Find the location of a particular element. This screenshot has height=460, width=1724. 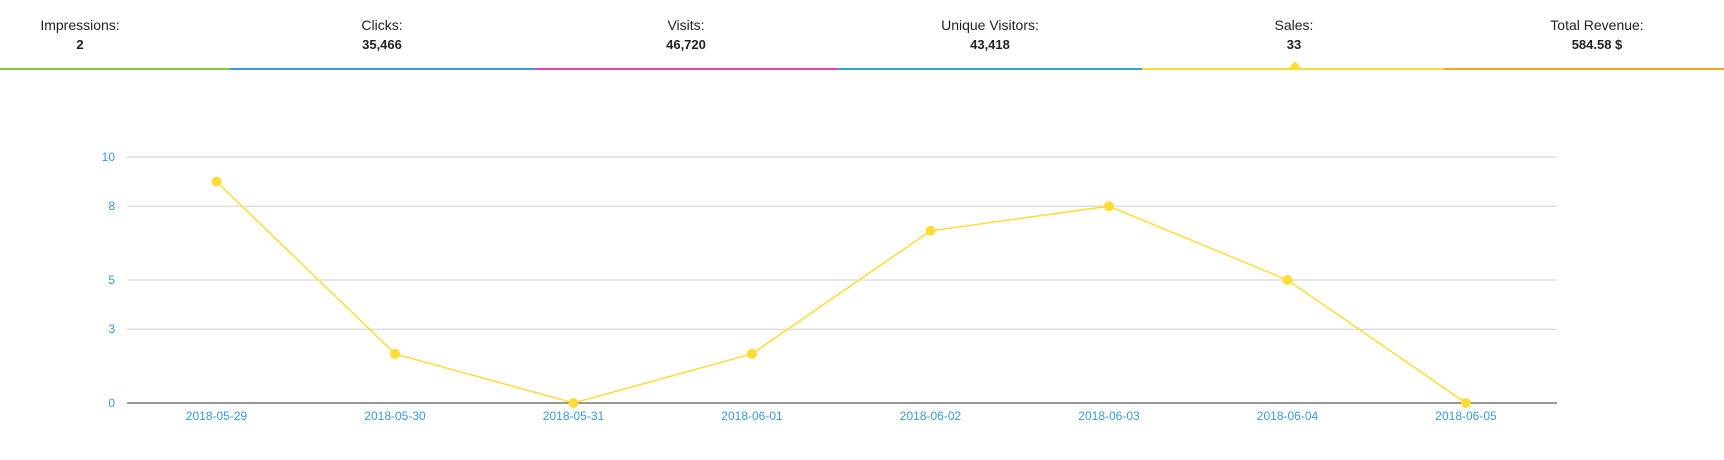

y-tick-label: 5 is located at coordinates (111, 280).